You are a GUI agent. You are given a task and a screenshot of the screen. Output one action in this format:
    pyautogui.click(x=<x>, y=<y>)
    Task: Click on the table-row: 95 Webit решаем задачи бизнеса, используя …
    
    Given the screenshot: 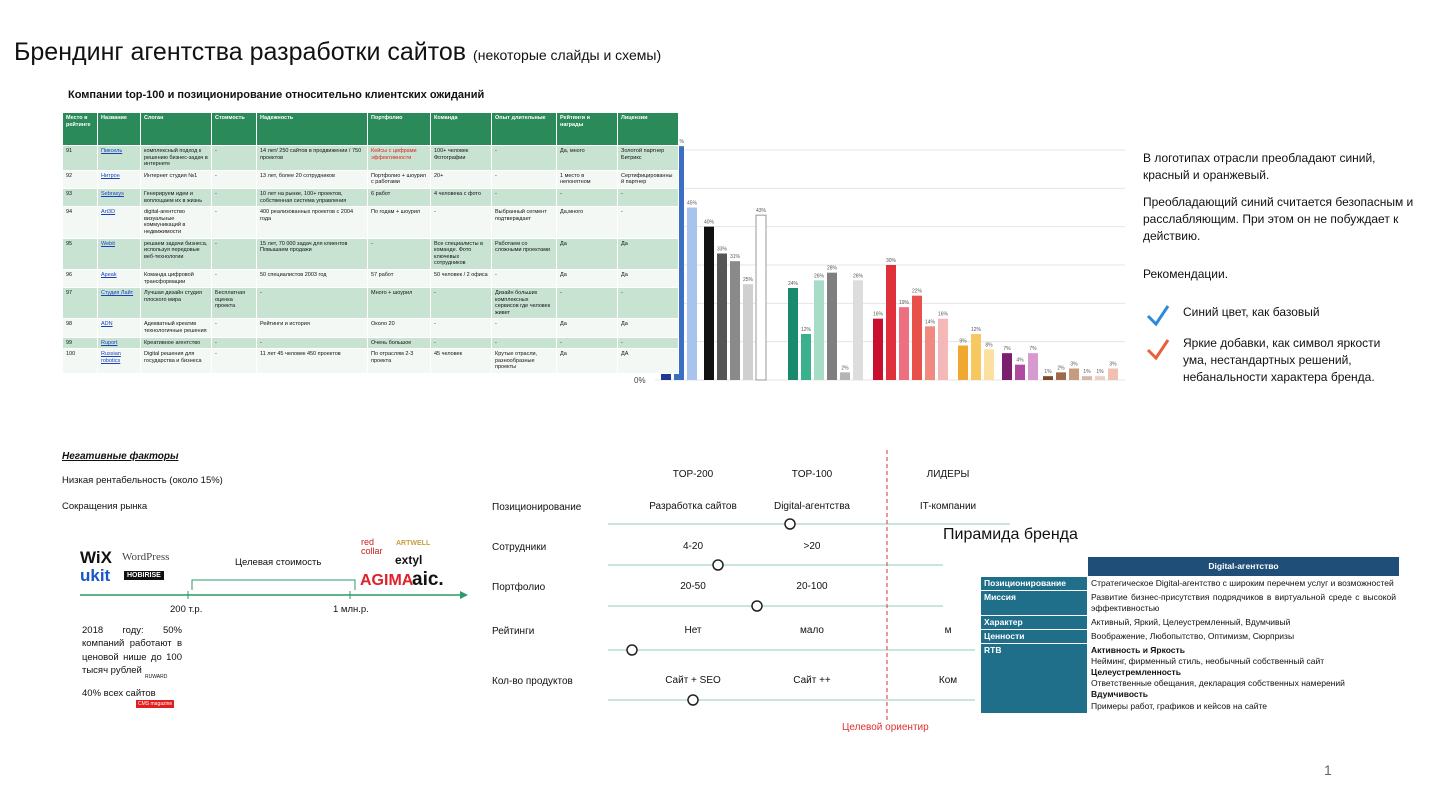 What is the action you would take?
    pyautogui.click(x=370, y=253)
    